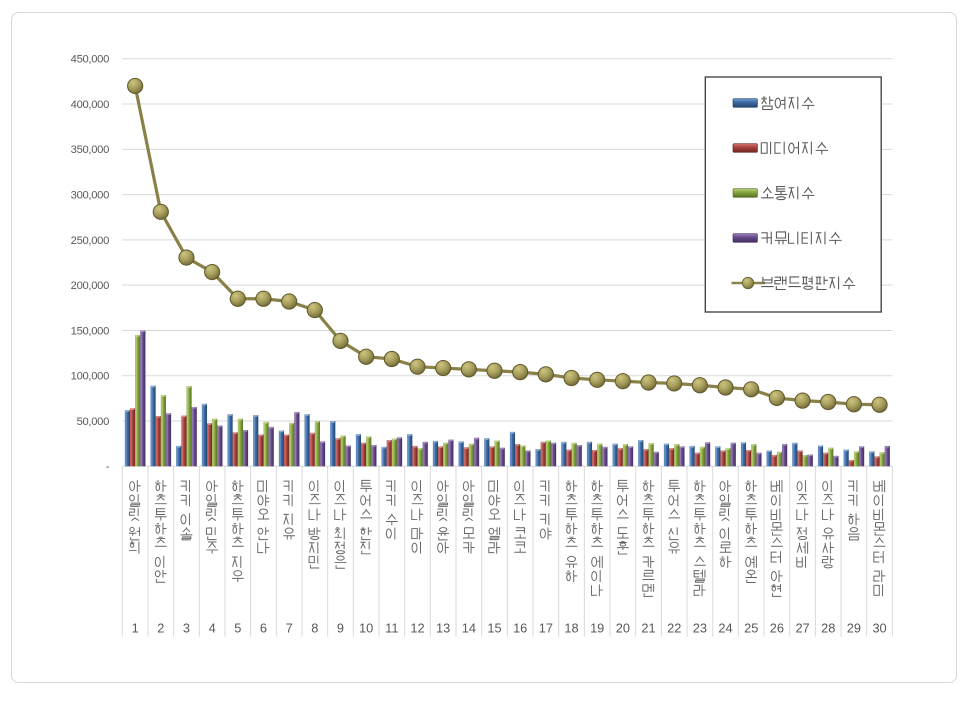 Image resolution: width=966 pixels, height=701 pixels. I want to click on svg-text: 350,000, so click(90, 150).